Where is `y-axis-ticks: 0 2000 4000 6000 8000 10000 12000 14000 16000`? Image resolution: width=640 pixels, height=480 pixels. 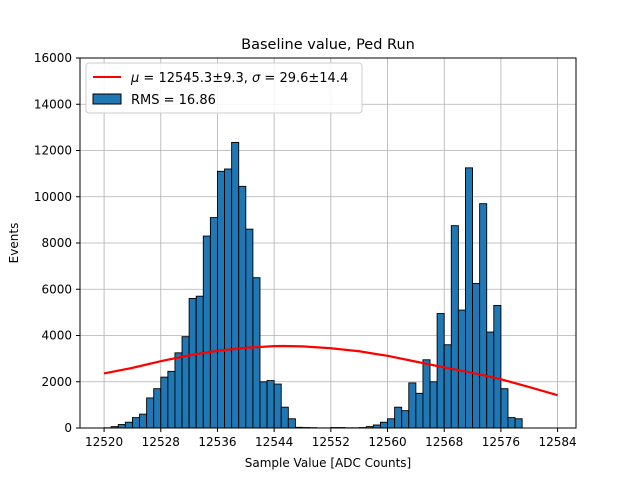
y-axis-ticks: 0 2000 4000 6000 8000 10000 12000 14000 16000 is located at coordinates (57, 243).